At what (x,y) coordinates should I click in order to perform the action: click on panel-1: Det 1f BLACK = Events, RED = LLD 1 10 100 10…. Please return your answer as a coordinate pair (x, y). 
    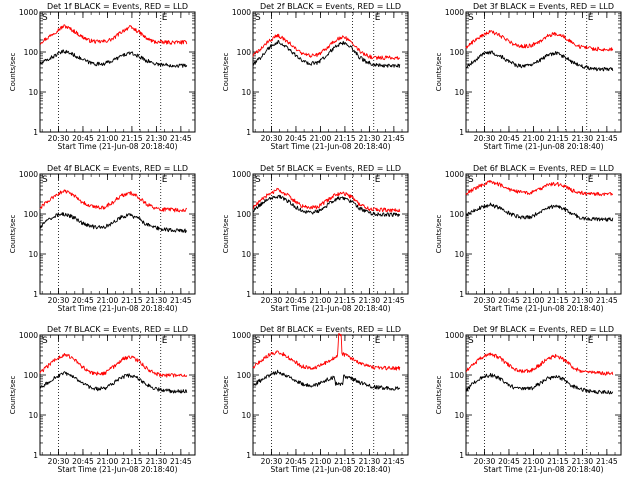
    Looking at the image, I should click on (102, 76).